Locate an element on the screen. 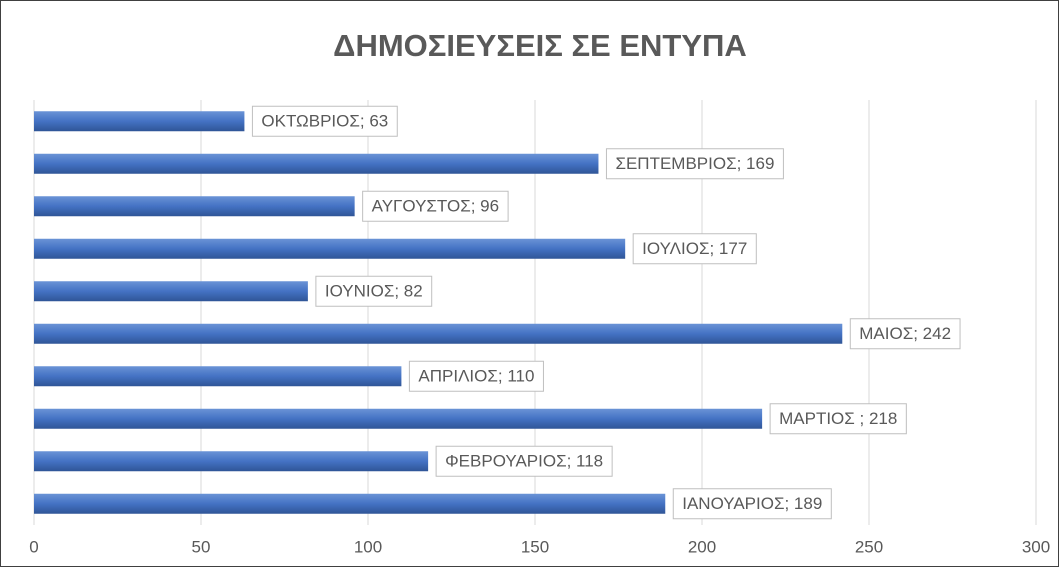 Image resolution: width=1059 pixels, height=567 pixels. x-tick-label: 300 is located at coordinates (1036, 546).